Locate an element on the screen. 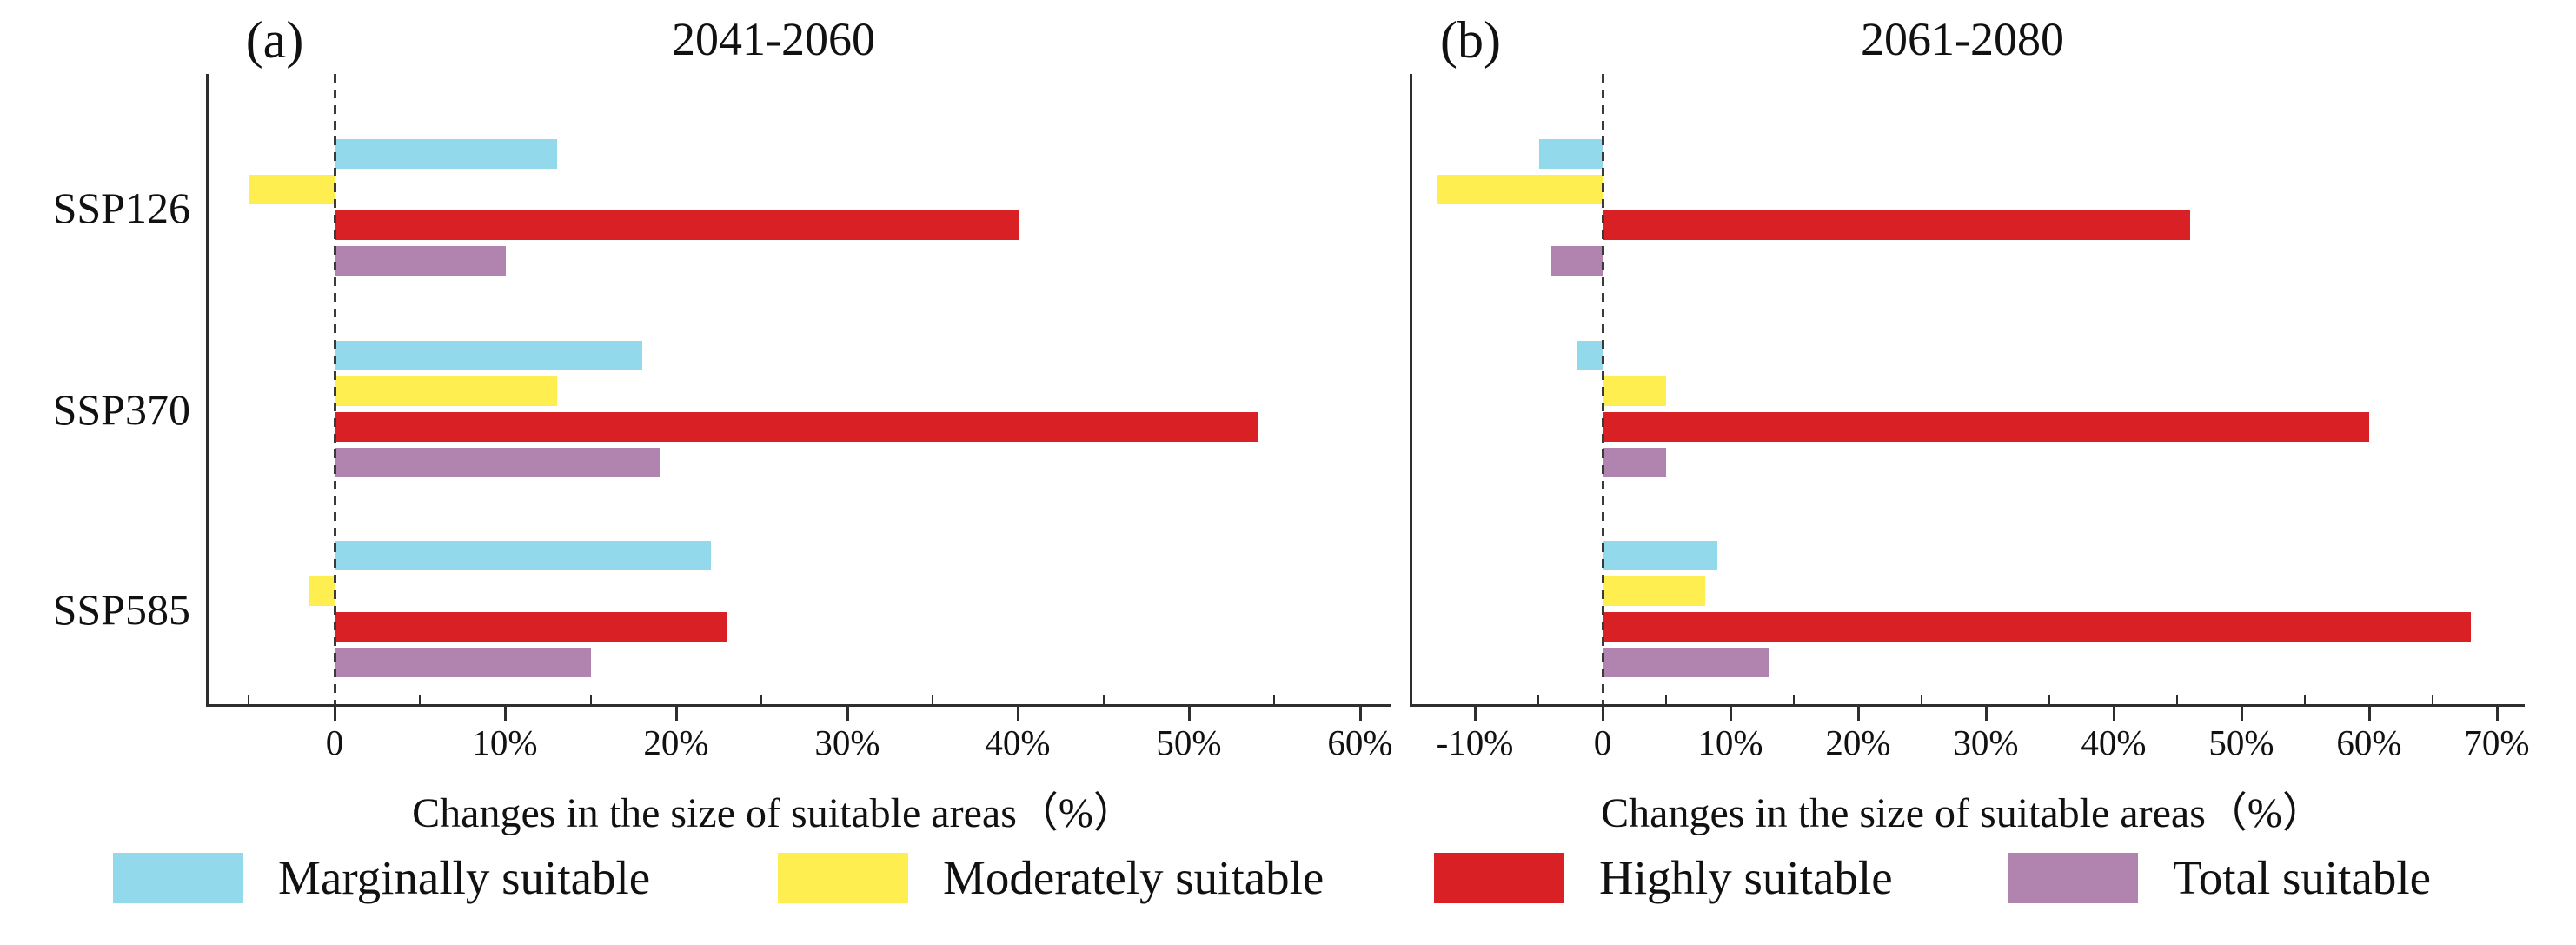  category-label-ssp585: SSP585 is located at coordinates (121, 609).